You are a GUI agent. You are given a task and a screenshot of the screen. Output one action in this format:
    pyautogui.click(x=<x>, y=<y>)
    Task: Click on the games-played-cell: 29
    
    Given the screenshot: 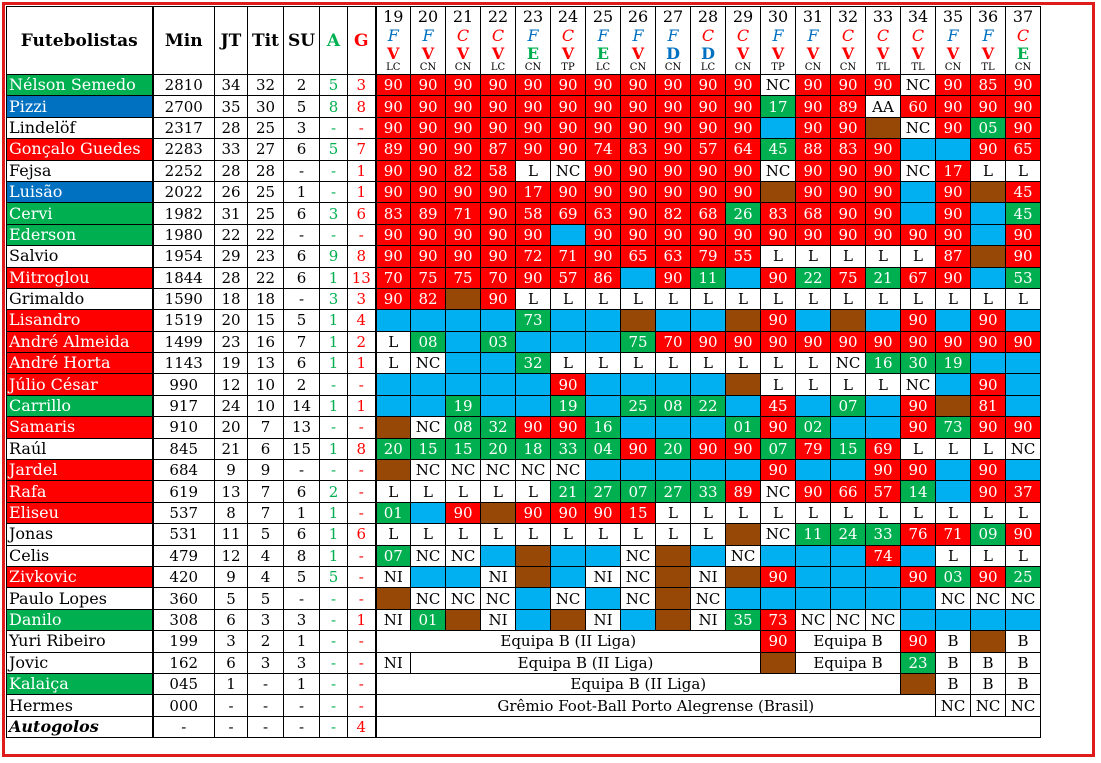 What is the action you would take?
    pyautogui.click(x=231, y=256)
    